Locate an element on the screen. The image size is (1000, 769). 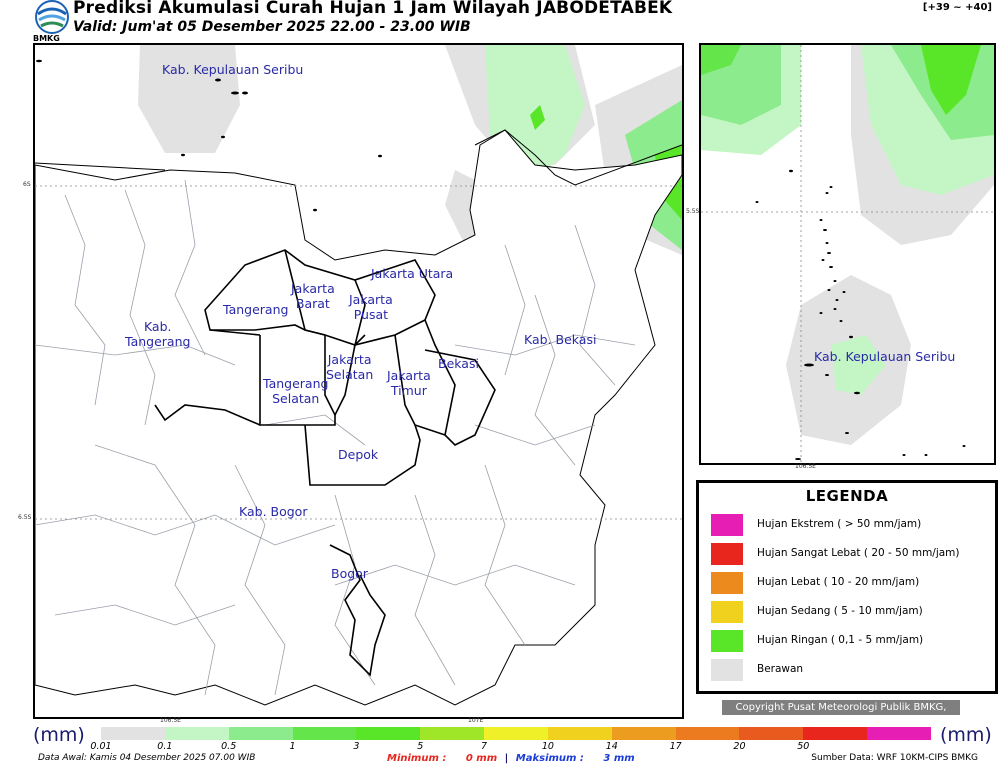
label-jakarta-pusat: Jakarta Pusat is located at coordinates (371, 307).